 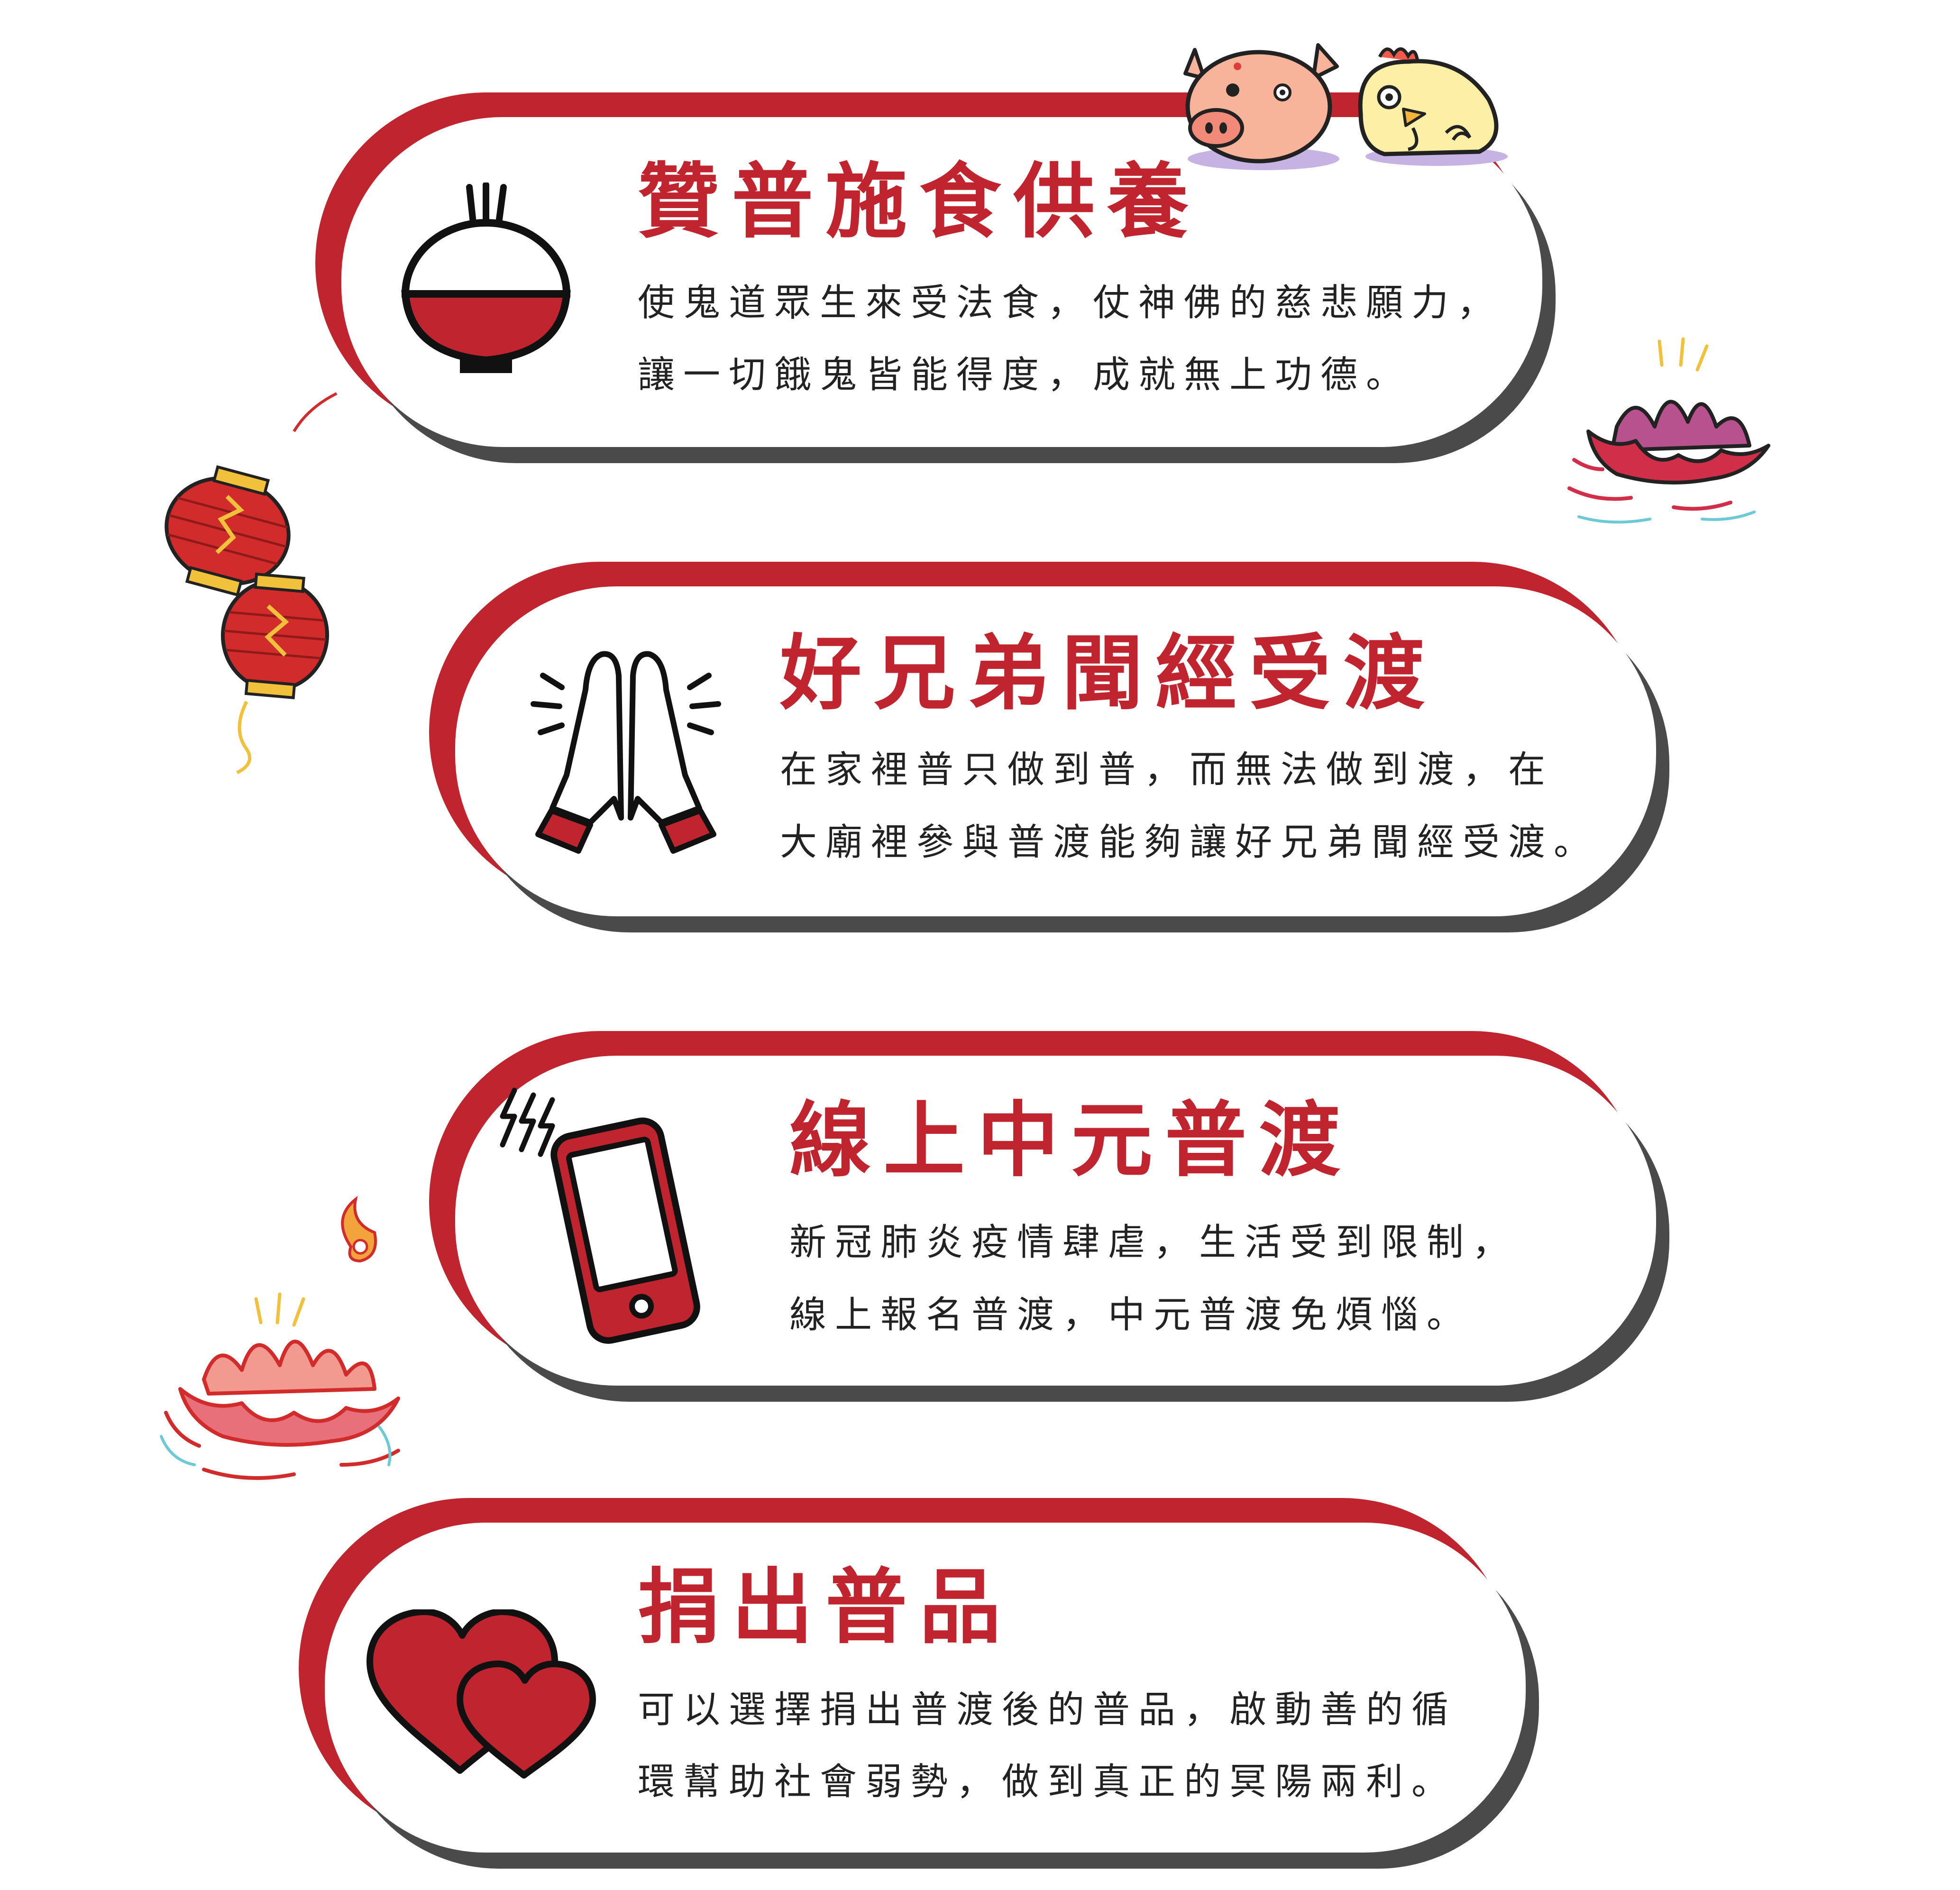 I want to click on card-description-line: 在家裡普只做到普，而無法做到渡，在, so click(x=1167, y=770).